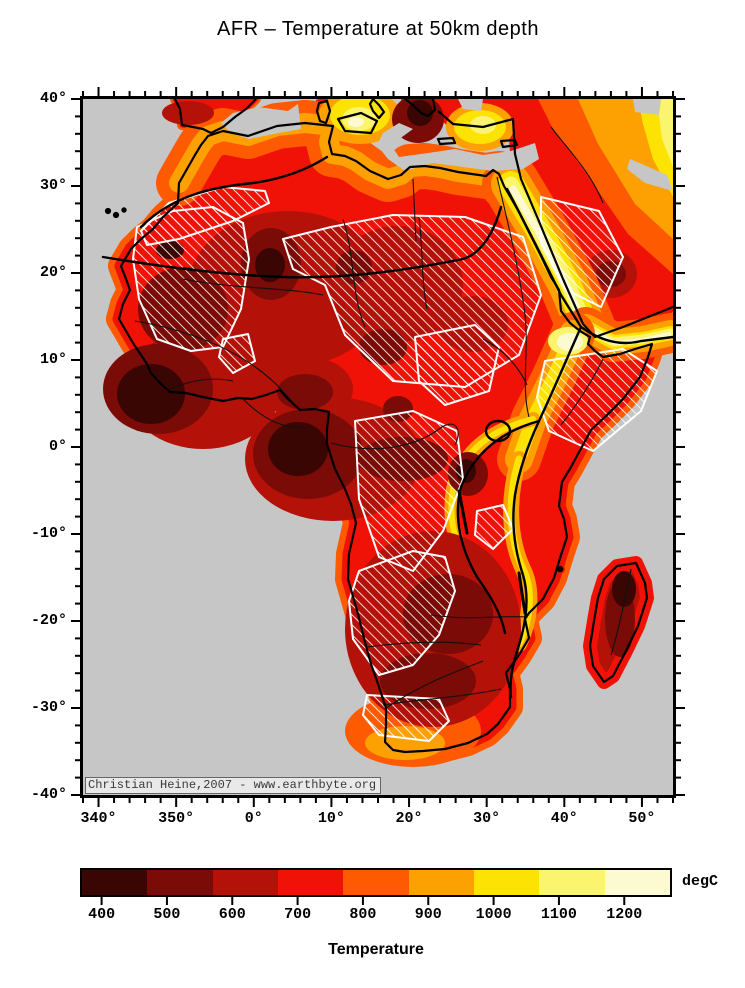  Describe the element at coordinates (558, 914) in the screenshot. I see `colorbar-tick-label: 1100` at that location.